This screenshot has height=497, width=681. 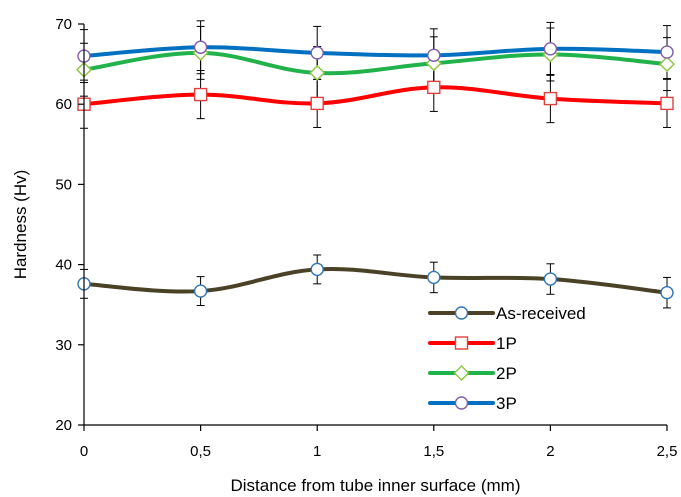 I want to click on y-tick-label: 30, so click(x=63, y=345).